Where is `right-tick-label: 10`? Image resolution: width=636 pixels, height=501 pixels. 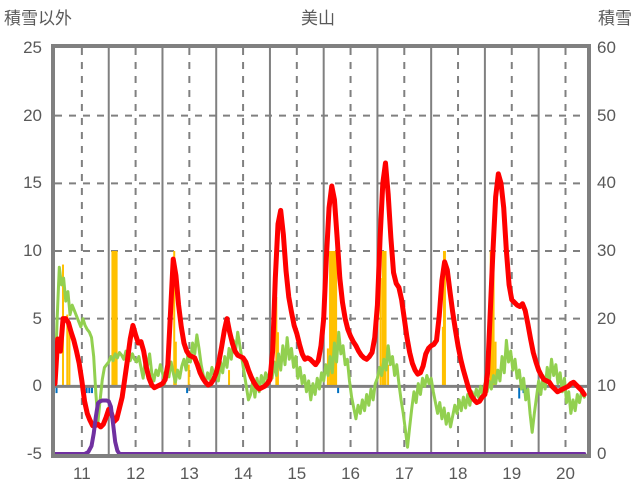
right-tick-label: 10 is located at coordinates (606, 386).